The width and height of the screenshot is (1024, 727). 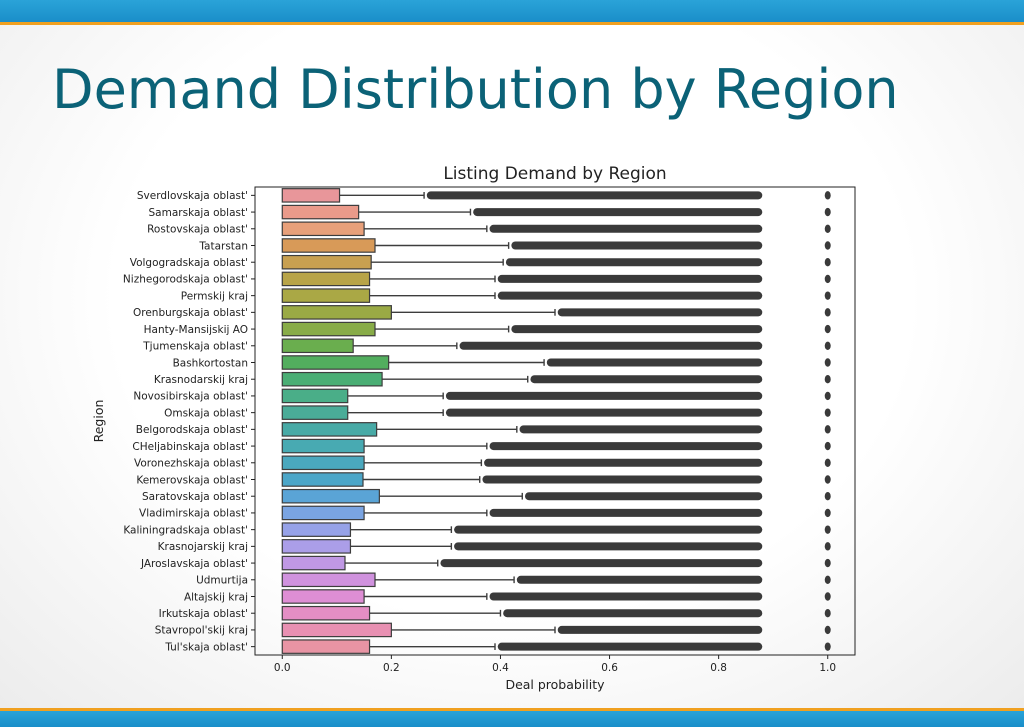 What do you see at coordinates (203, 614) in the screenshot?
I see `y-tick-label: Irkutskaja oblast'` at bounding box center [203, 614].